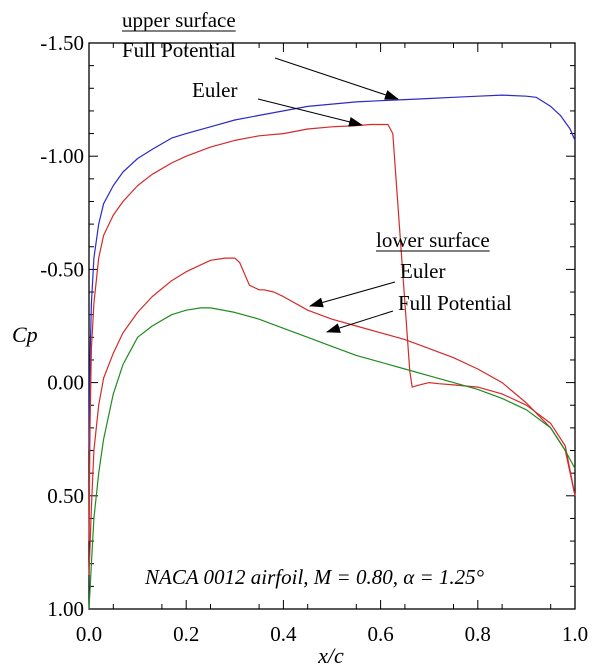 The height and width of the screenshot is (667, 592). Describe the element at coordinates (25, 334) in the screenshot. I see `y-axis-label: Cp` at that location.